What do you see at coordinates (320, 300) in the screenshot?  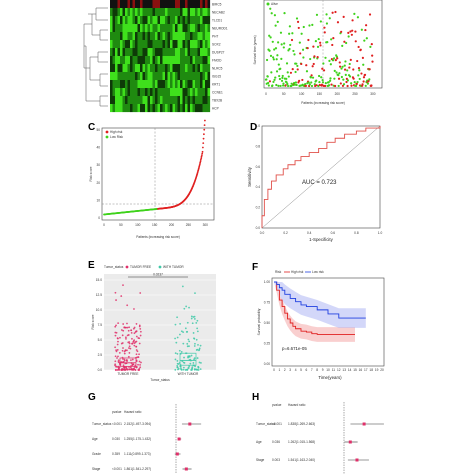 I see `panel-f-low-risk-curve` at bounding box center [320, 300].